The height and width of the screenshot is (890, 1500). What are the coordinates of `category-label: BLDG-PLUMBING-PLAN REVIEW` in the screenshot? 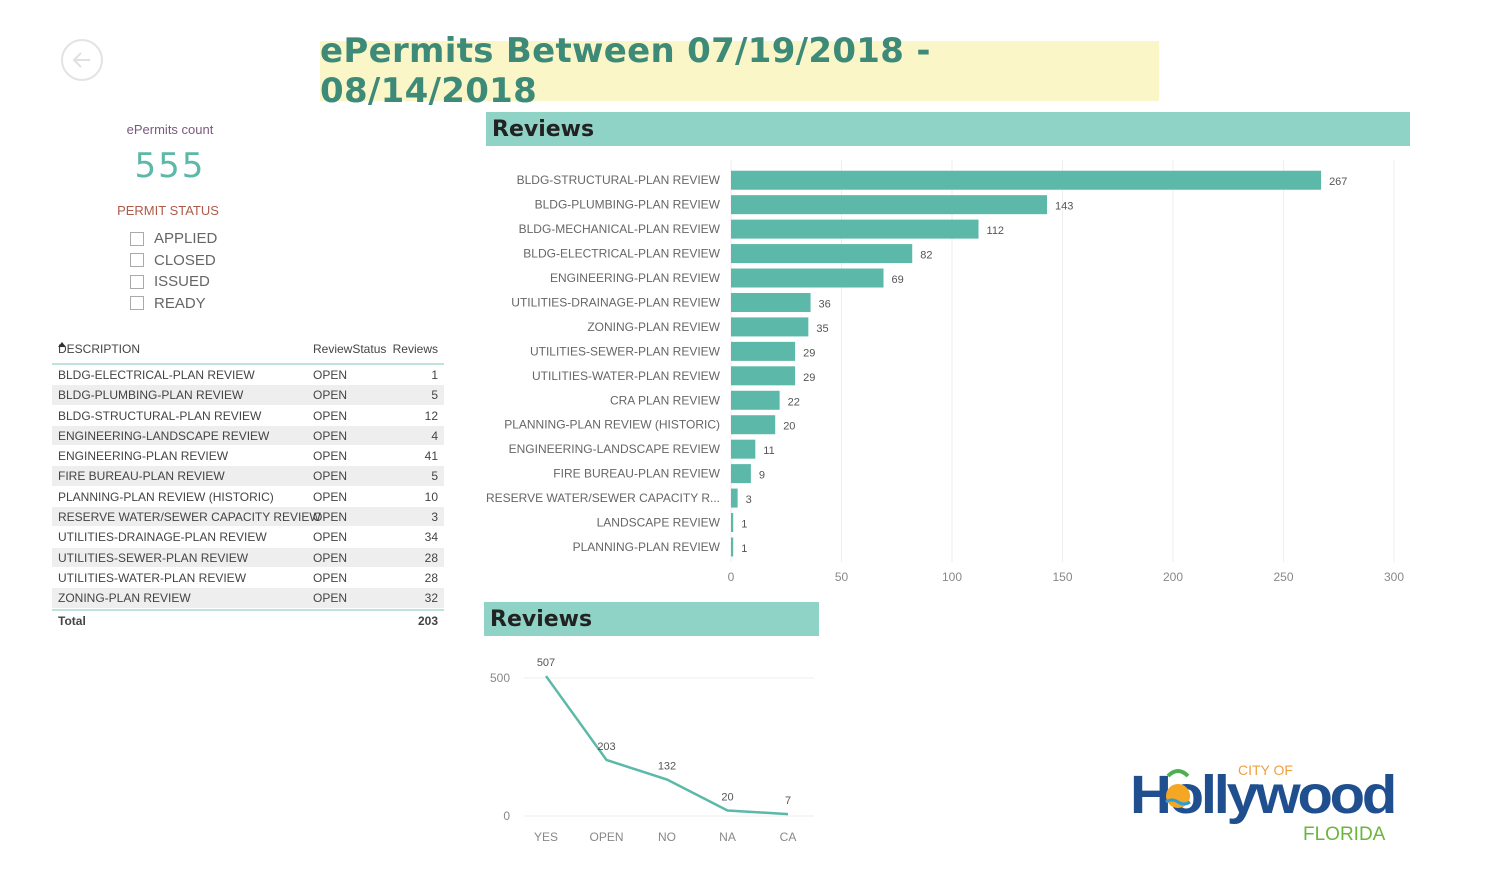 It's located at (628, 205).